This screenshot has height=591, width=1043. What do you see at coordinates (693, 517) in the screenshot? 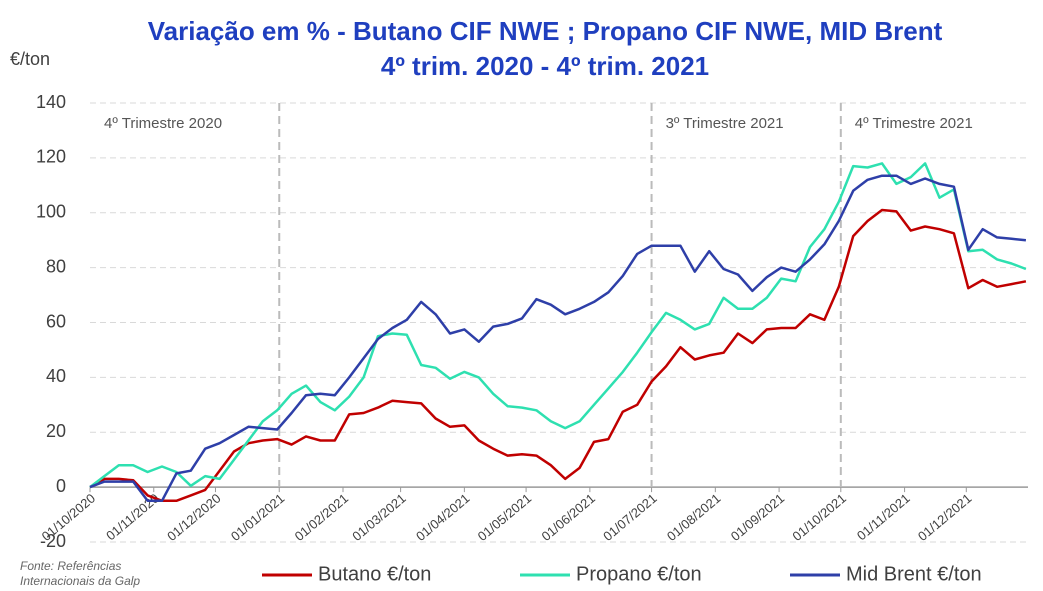
I see `x-tick-label: 01/08/2021` at bounding box center [693, 517].